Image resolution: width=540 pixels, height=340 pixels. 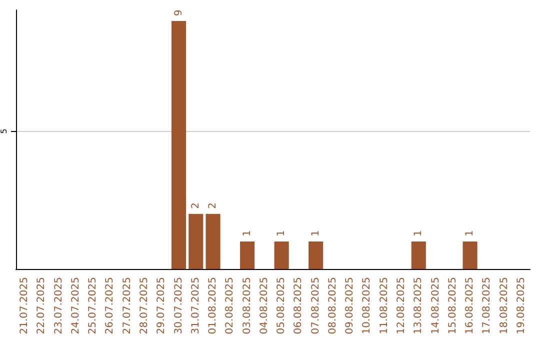 I want to click on x-tick-label: 17.08.2025, so click(x=487, y=305).